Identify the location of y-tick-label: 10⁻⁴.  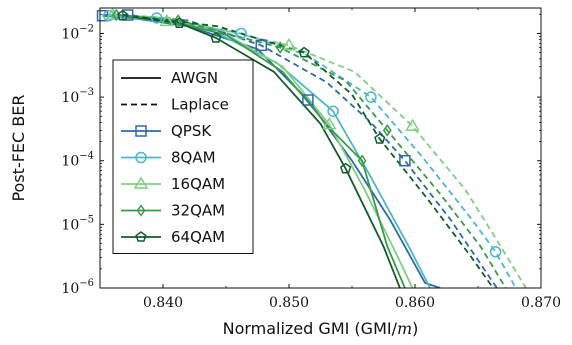
(77, 160).